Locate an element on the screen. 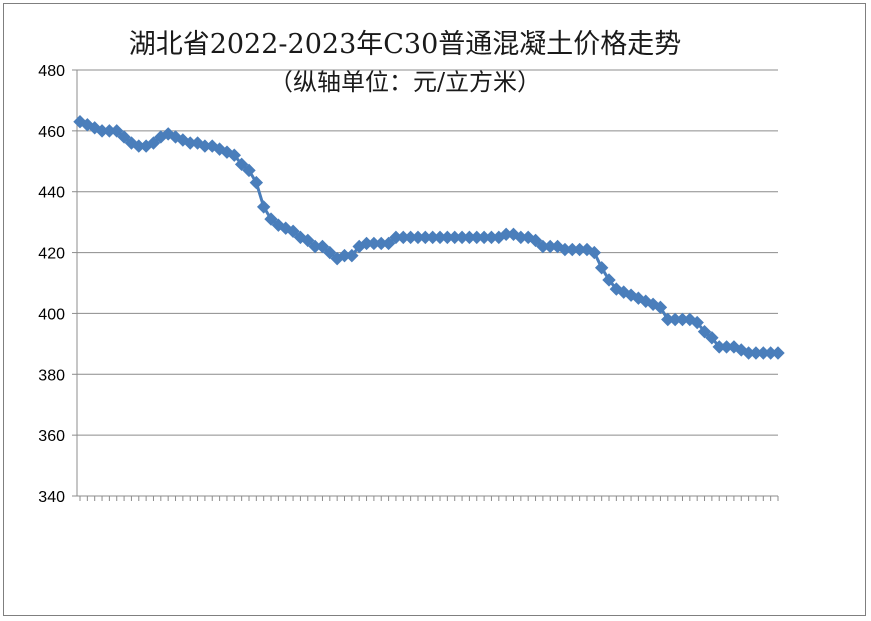 This screenshot has width=871, height=621. y-tick-label-400: 400 is located at coordinates (51, 314).